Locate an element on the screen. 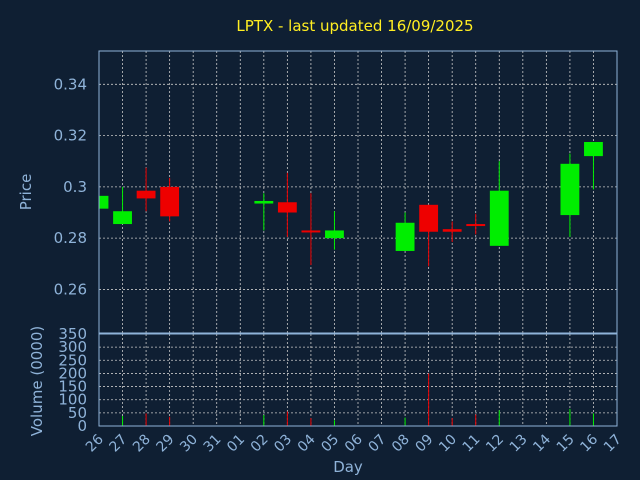 The image size is (640, 480). volume-tick-label: 300 is located at coordinates (72, 347).